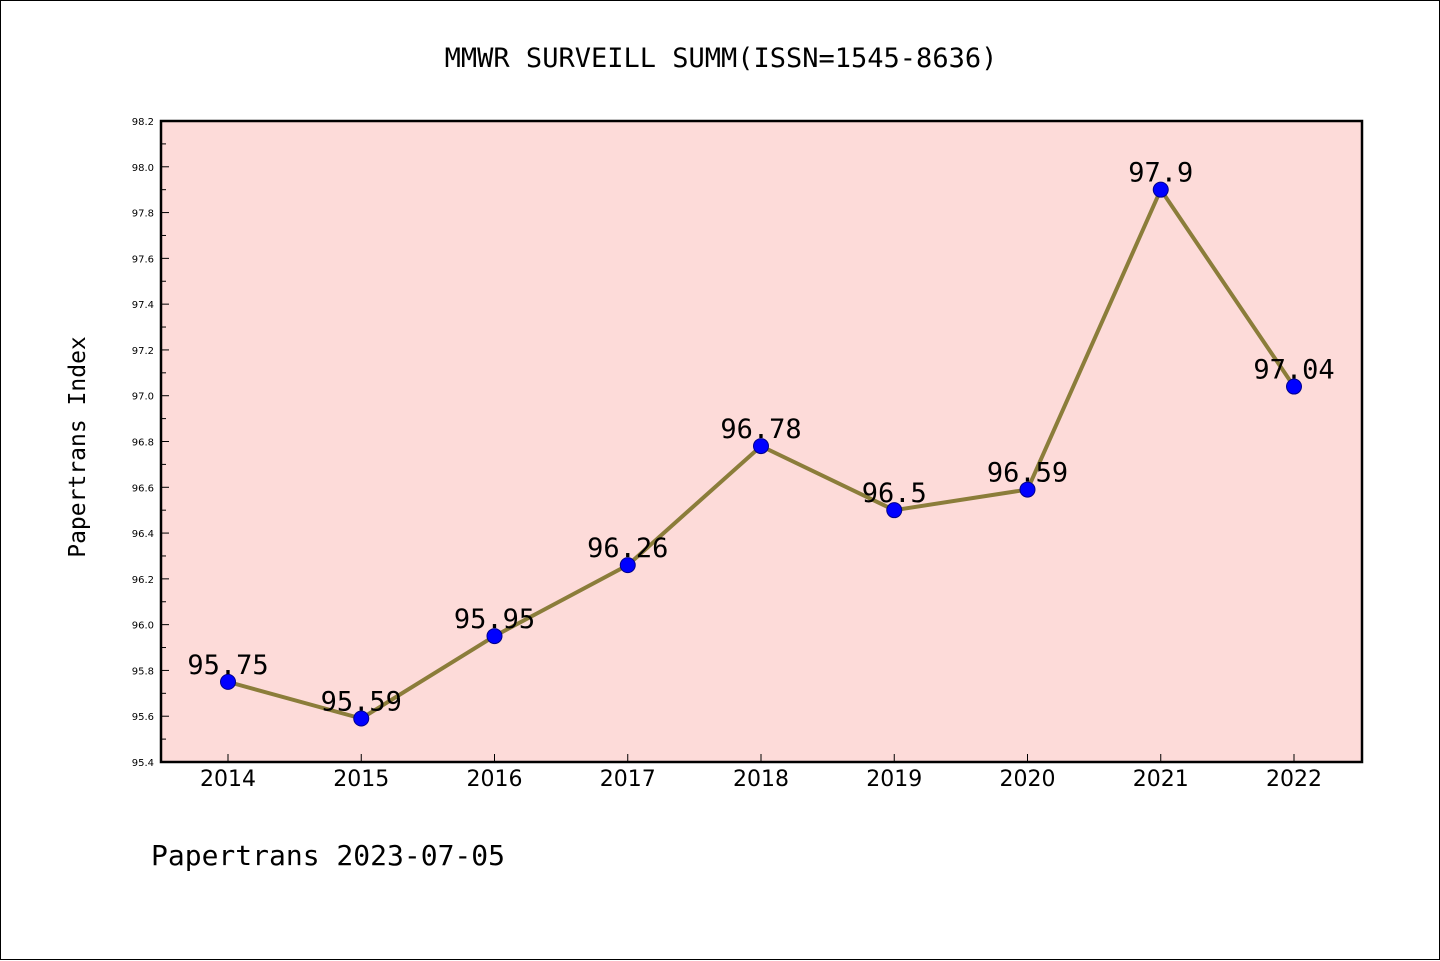 The image size is (1440, 961). What do you see at coordinates (143, 351) in the screenshot?
I see `y-tick-label: 97.2` at bounding box center [143, 351].